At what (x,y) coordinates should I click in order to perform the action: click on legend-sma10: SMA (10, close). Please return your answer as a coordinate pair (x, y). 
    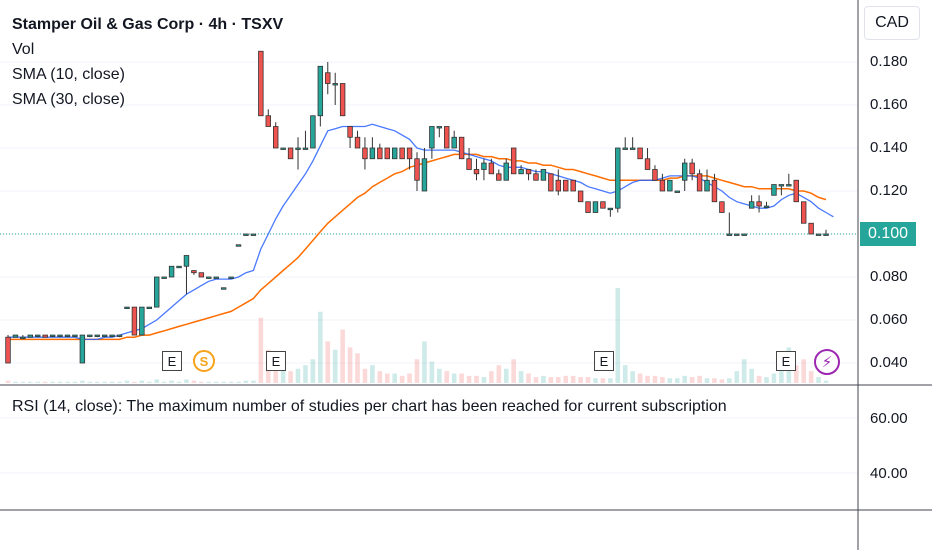
    Looking at the image, I should click on (68, 74).